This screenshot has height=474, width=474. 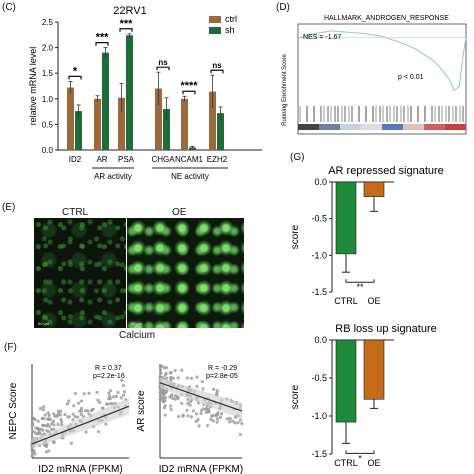 What do you see at coordinates (346, 301) in the screenshot?
I see `x-tick-label: CTRL` at bounding box center [346, 301].